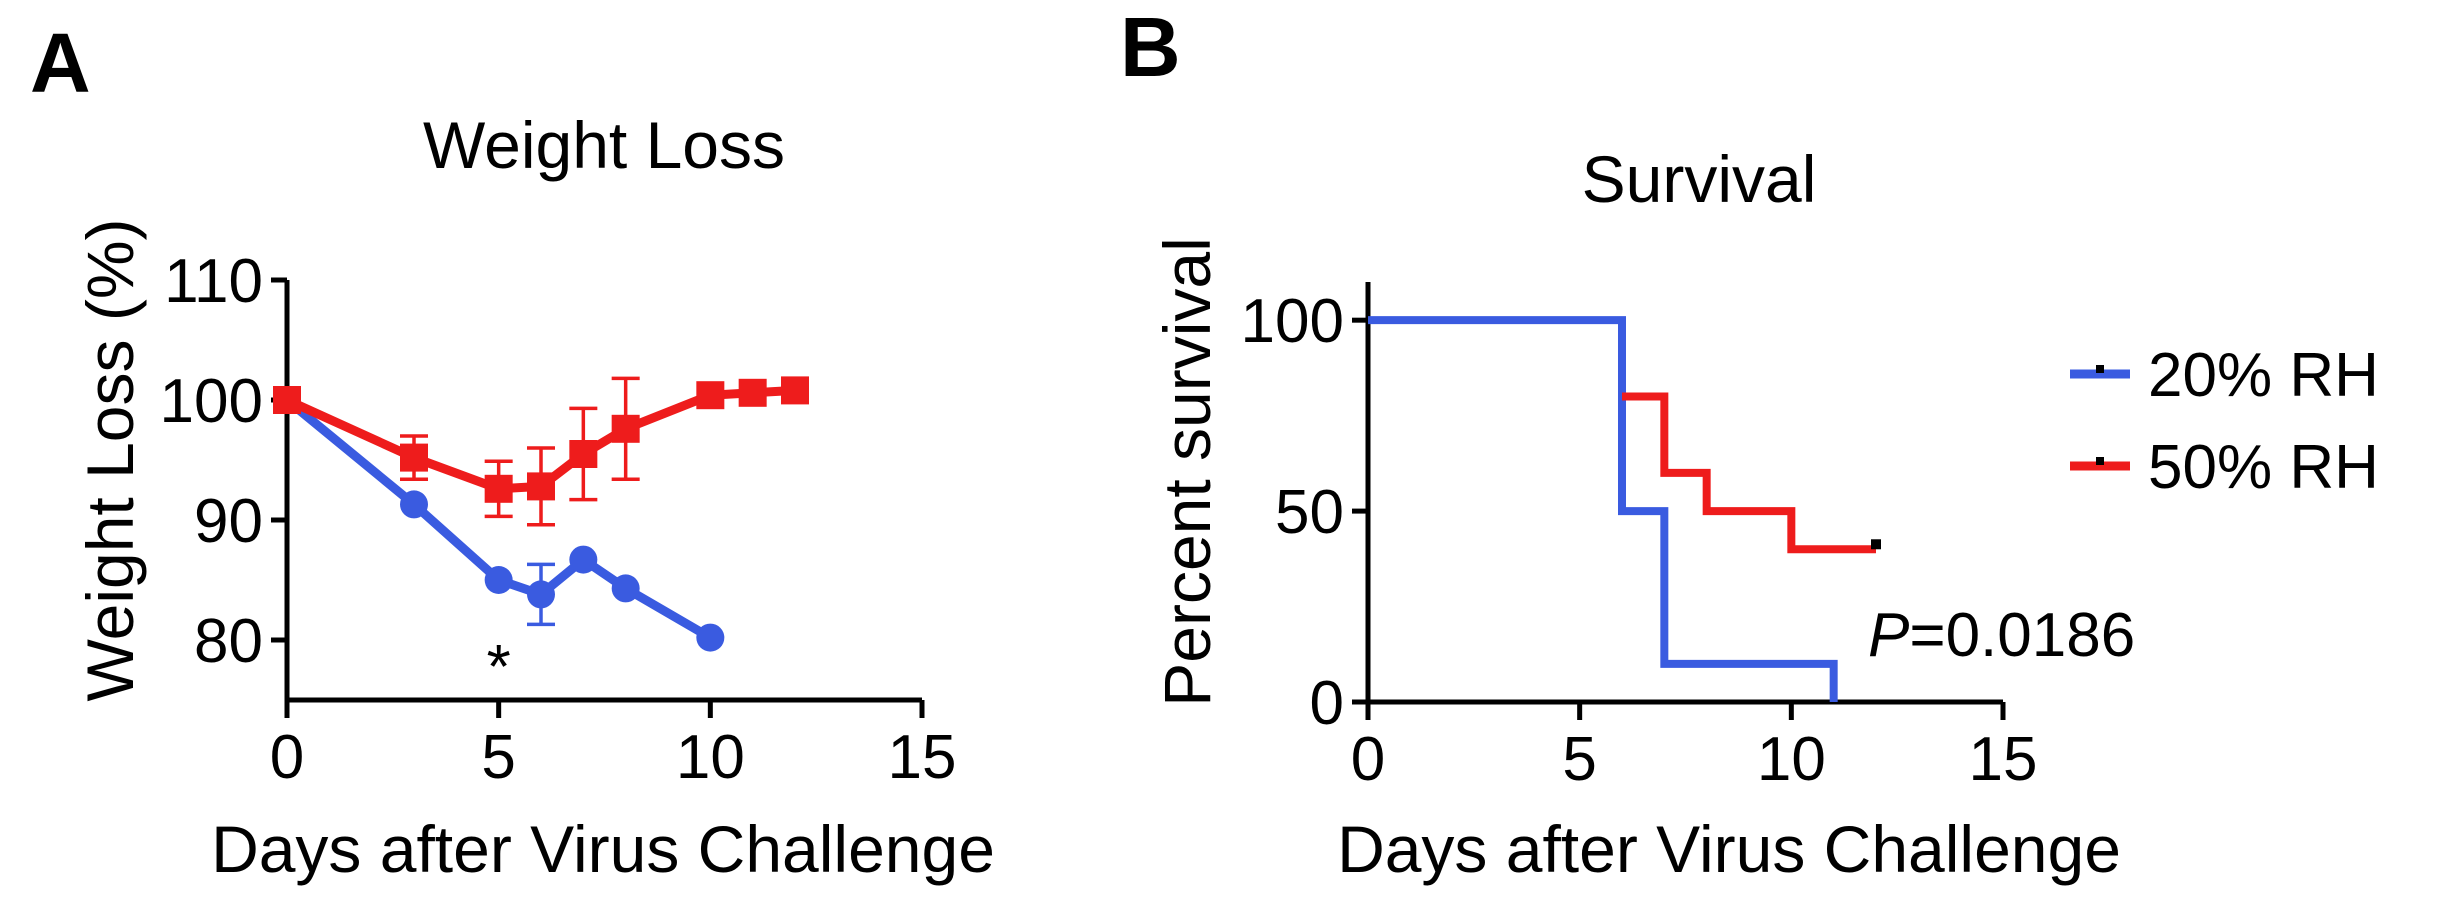 Image resolution: width=2454 pixels, height=916 pixels. Describe the element at coordinates (603, 849) in the screenshot. I see `chart-a-xlabel: Days after Virus Challenge` at that location.